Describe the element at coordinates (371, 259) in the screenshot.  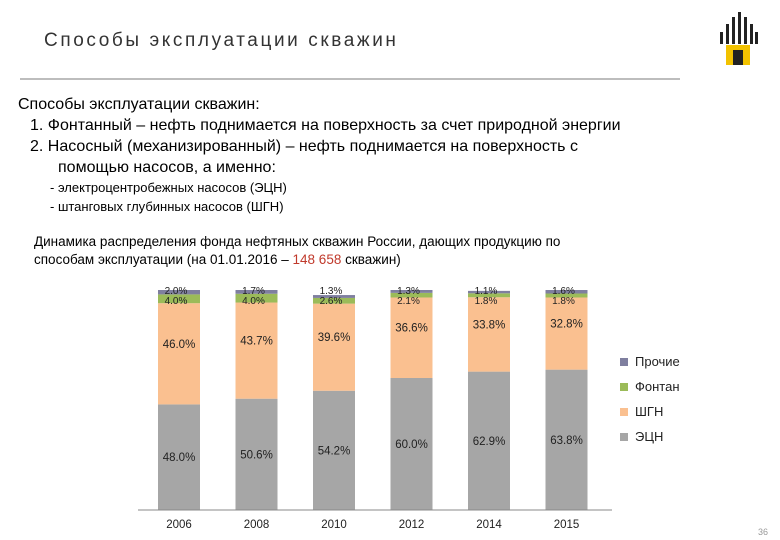
I see `chart-title-suffix: скважин)` at that location.